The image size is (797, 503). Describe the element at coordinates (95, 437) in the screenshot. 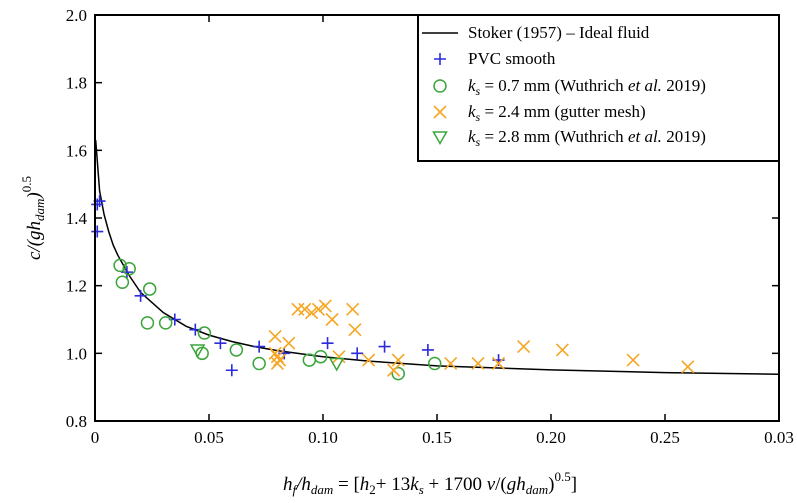

I see `x-tick-label: 0` at that location.